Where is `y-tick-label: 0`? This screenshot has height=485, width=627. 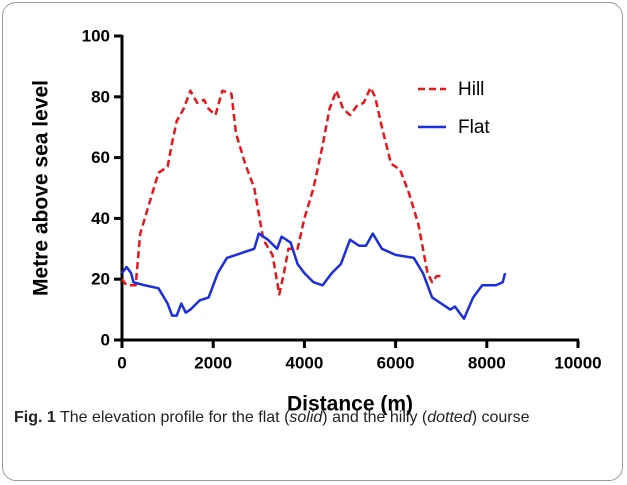 y-tick-label: 0 is located at coordinates (105, 339).